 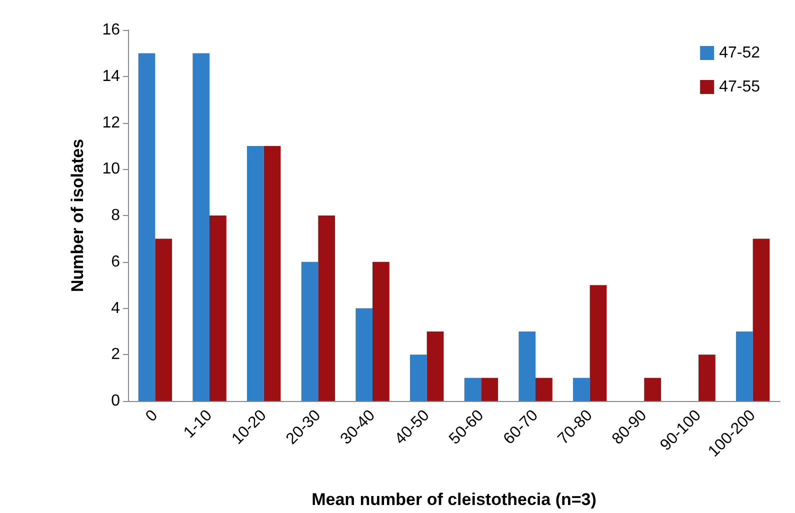 I want to click on y-tick-label: 8, so click(x=115, y=215).